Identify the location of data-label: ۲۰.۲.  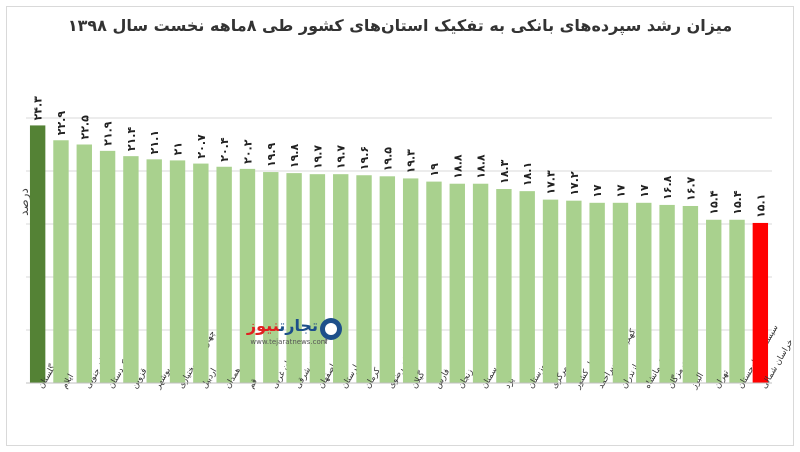
(247, 151).